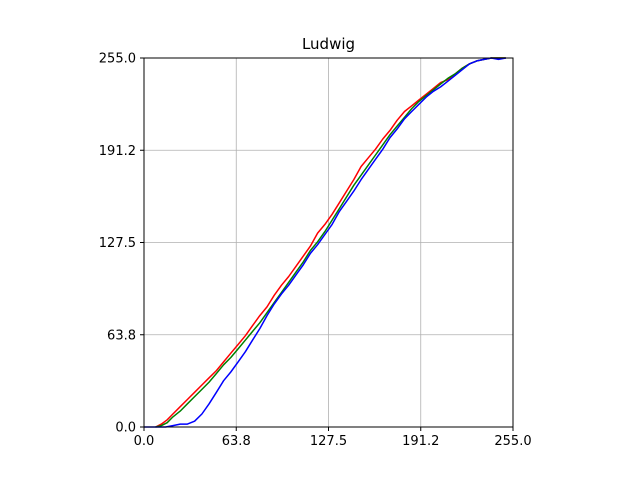  What do you see at coordinates (328, 441) in the screenshot?
I see `x-tick-label: 127.5` at bounding box center [328, 441].